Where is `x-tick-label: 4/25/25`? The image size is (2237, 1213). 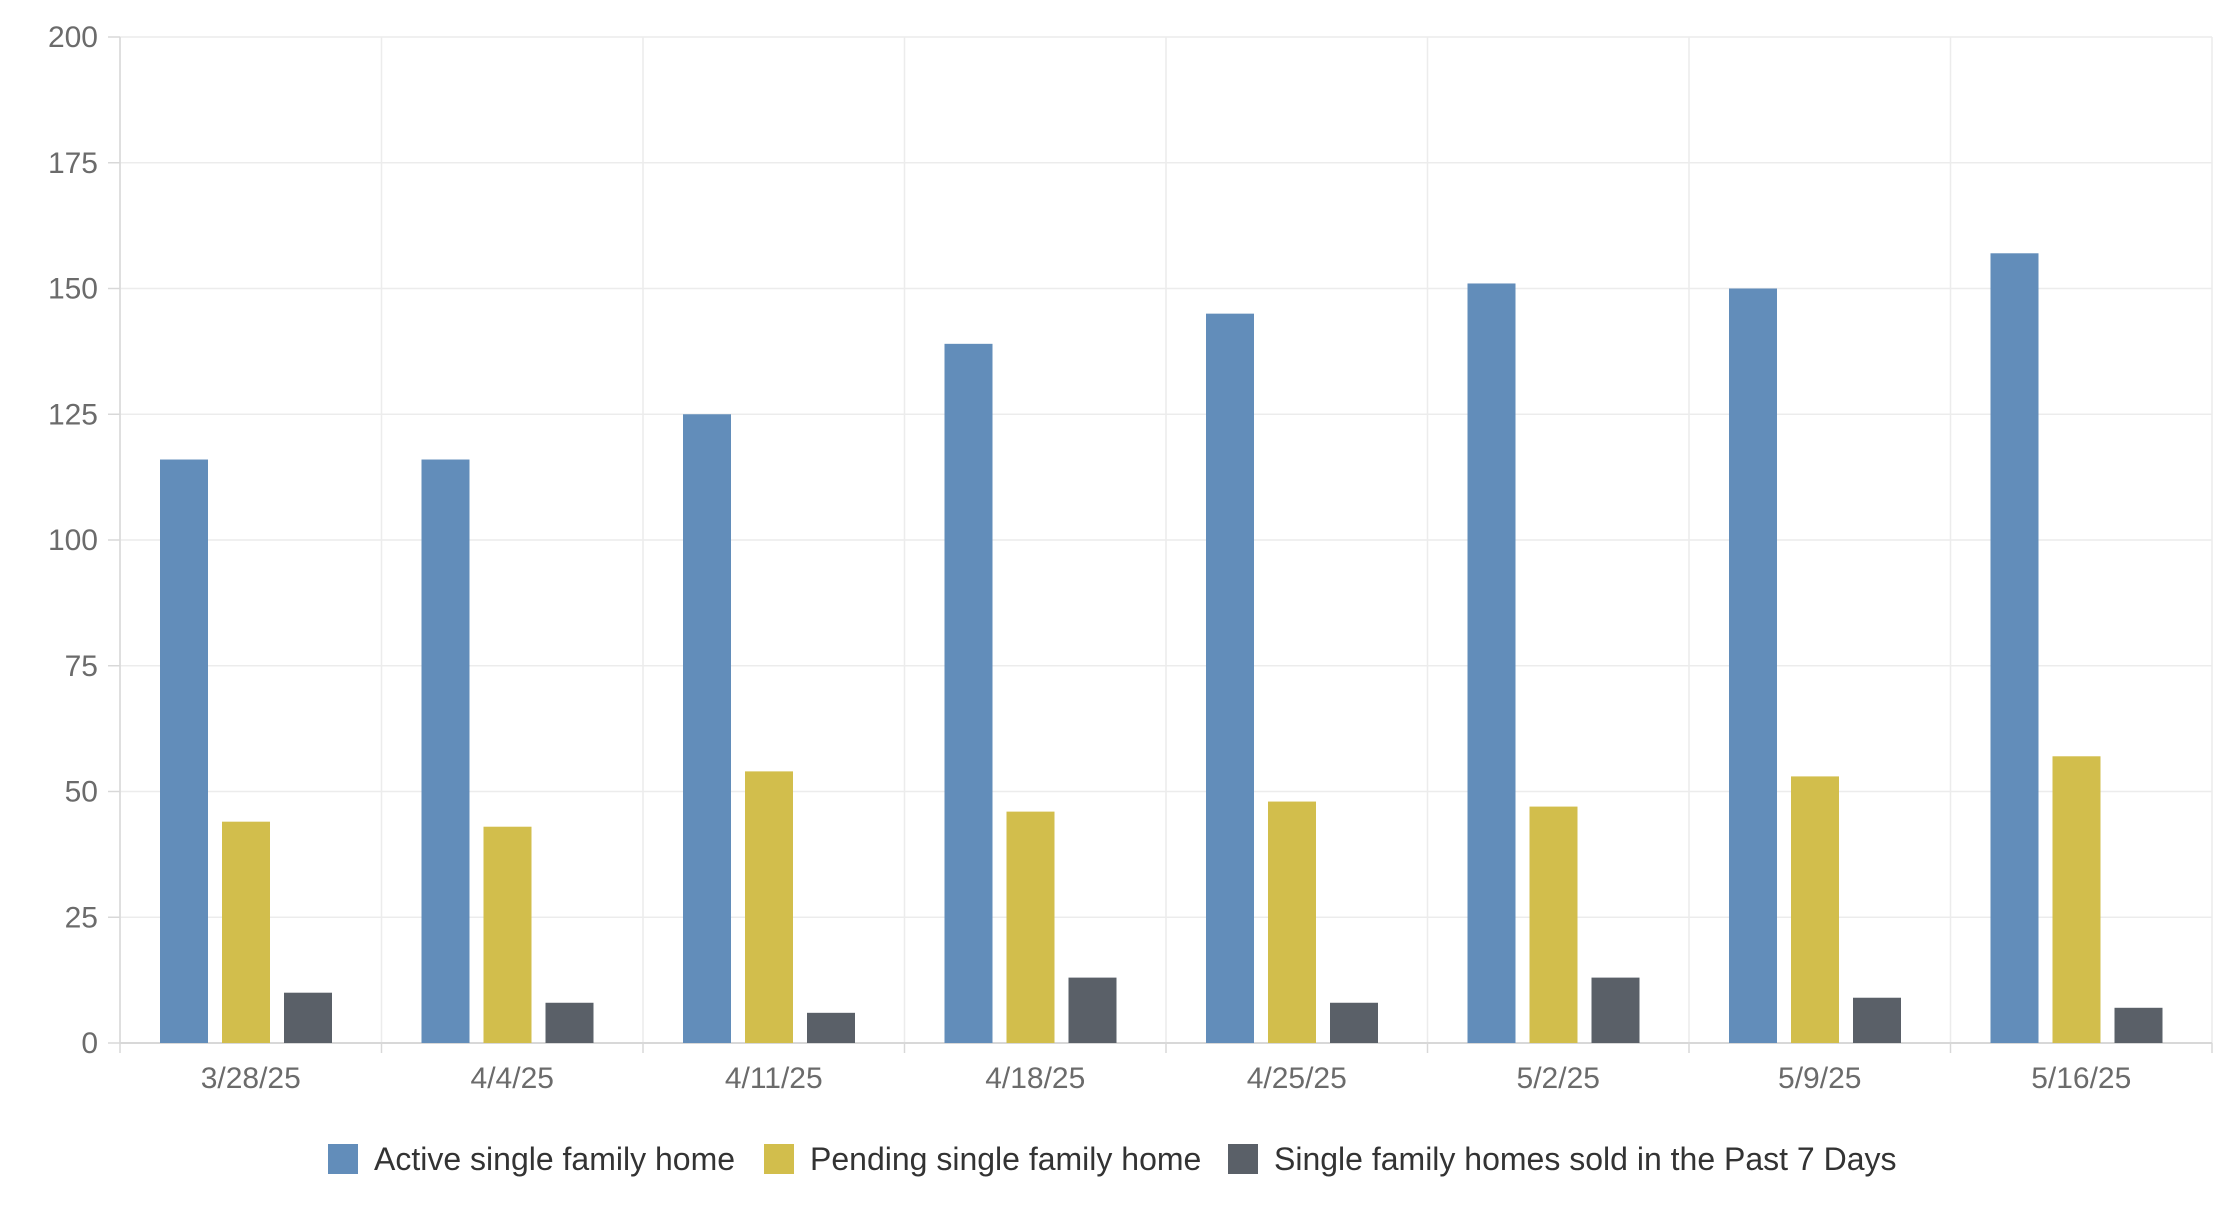
x-tick-label: 4/25/25 is located at coordinates (1297, 1078).